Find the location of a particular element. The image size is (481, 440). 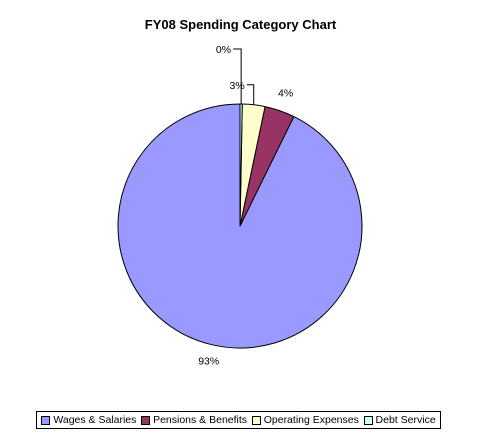

leader-line-debt is located at coordinates (237, 76).